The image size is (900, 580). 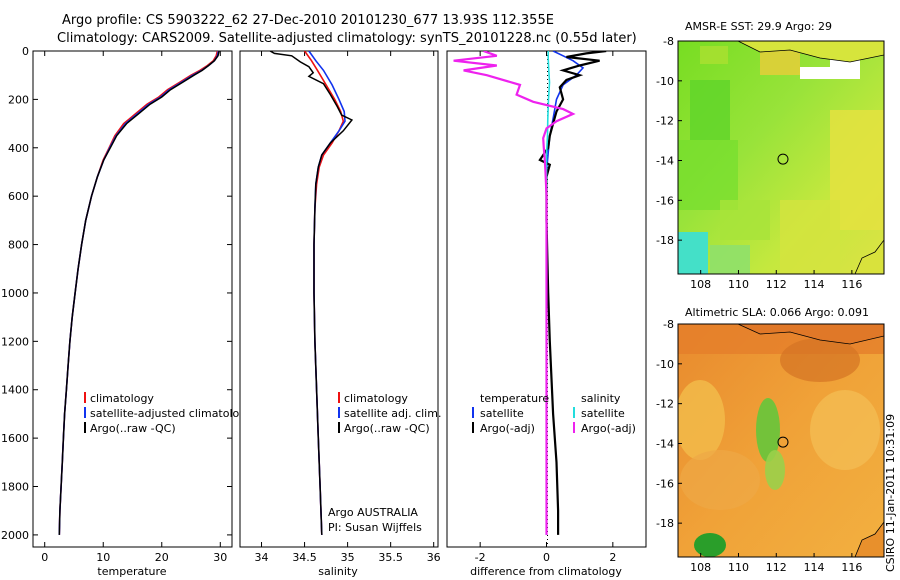 What do you see at coordinates (373, 512) in the screenshot?
I see `argo-country-label: Argo AUSTRALIA` at bounding box center [373, 512].